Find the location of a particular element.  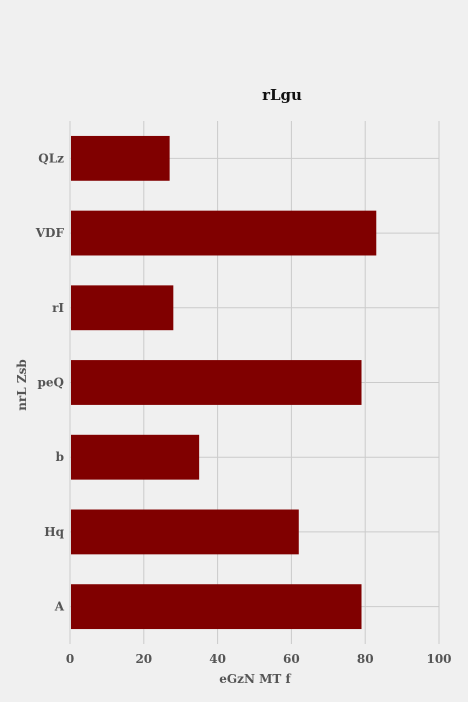

y-tick-label: b is located at coordinates (60, 457).